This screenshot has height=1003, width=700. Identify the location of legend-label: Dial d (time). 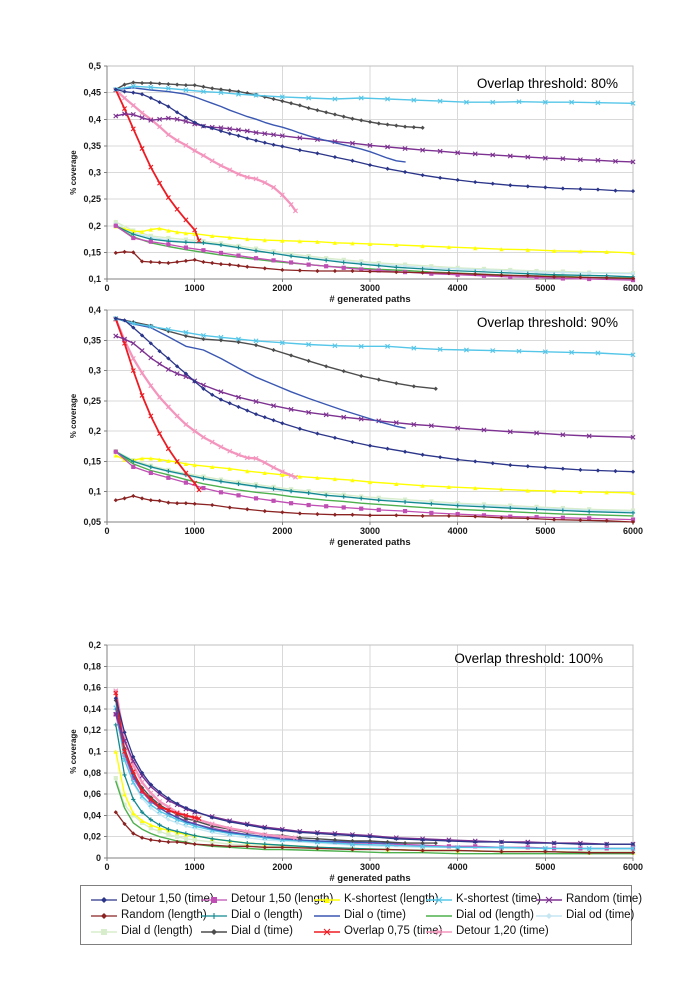
(262, 931).